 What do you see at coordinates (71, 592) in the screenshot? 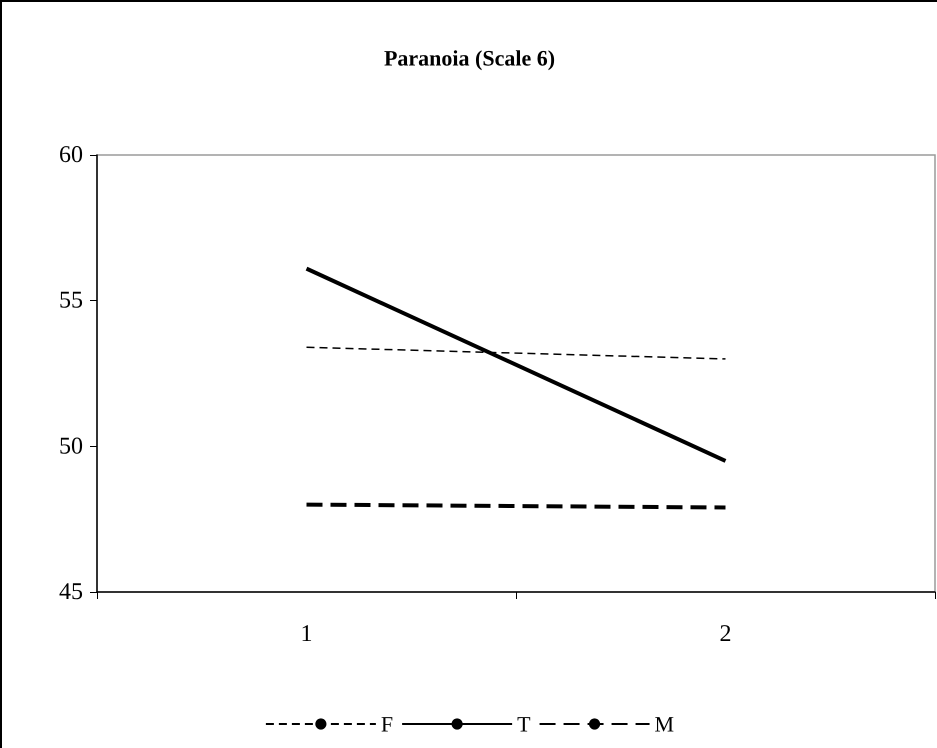
I see `y-tick-label: 45` at bounding box center [71, 592].